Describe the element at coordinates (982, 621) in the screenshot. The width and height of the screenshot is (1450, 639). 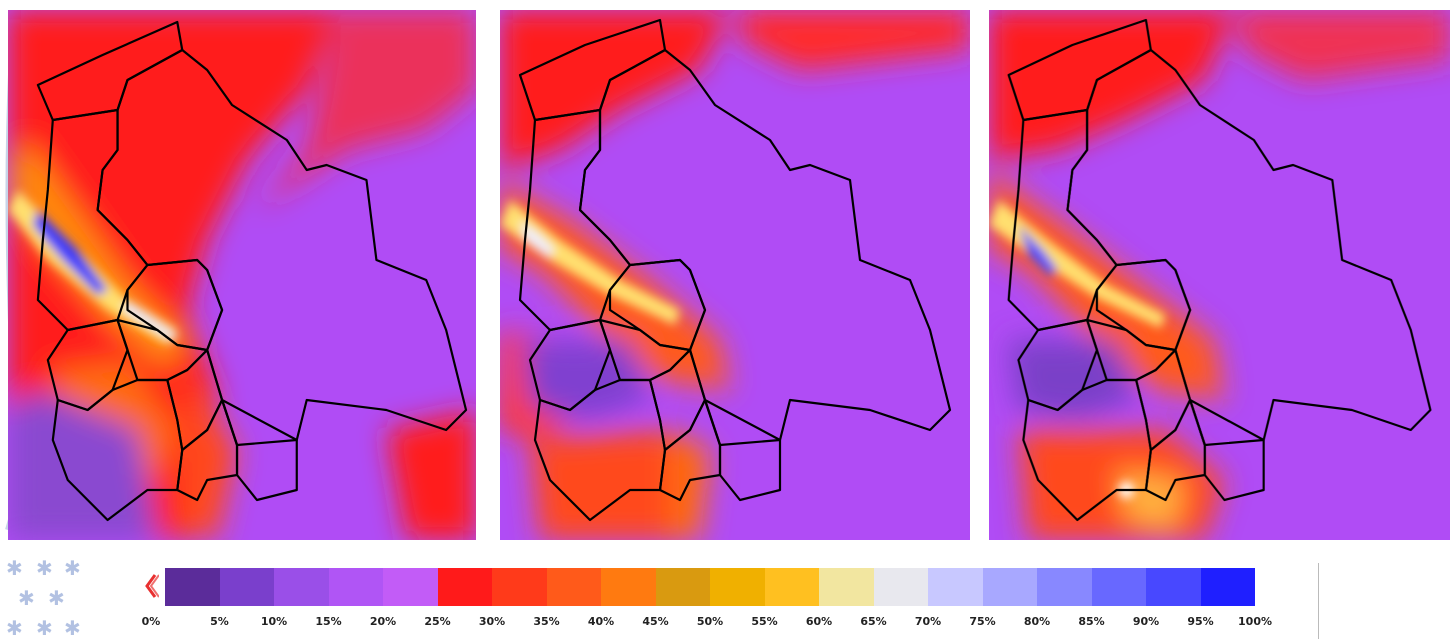
I see `colorbar-tick-label: 75%` at that location.